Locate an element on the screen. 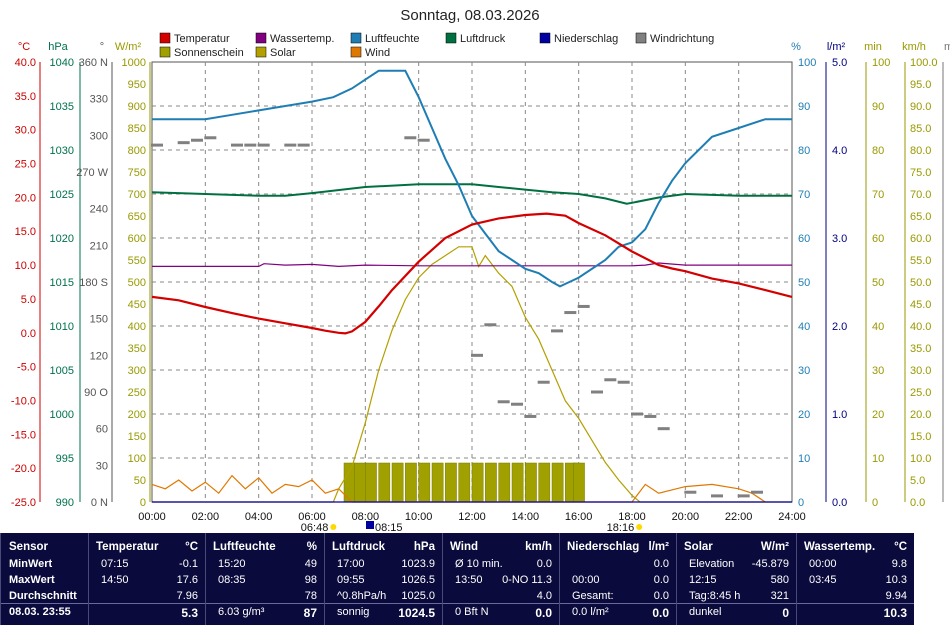 This screenshot has width=950, height=625. tick-temp-9: -5.0 is located at coordinates (26, 368).